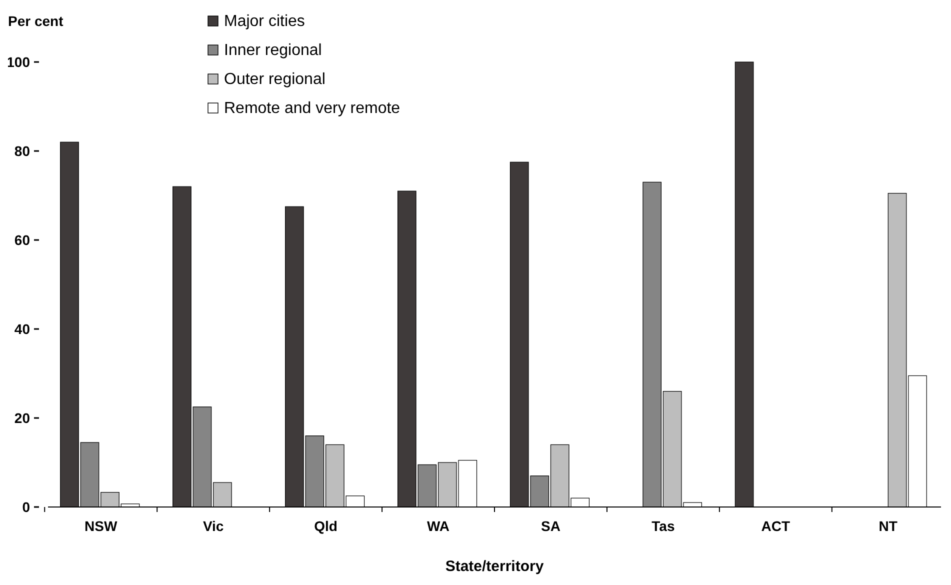  Describe the element at coordinates (18, 62) in the screenshot. I see `y-tick-label: 100` at that location.